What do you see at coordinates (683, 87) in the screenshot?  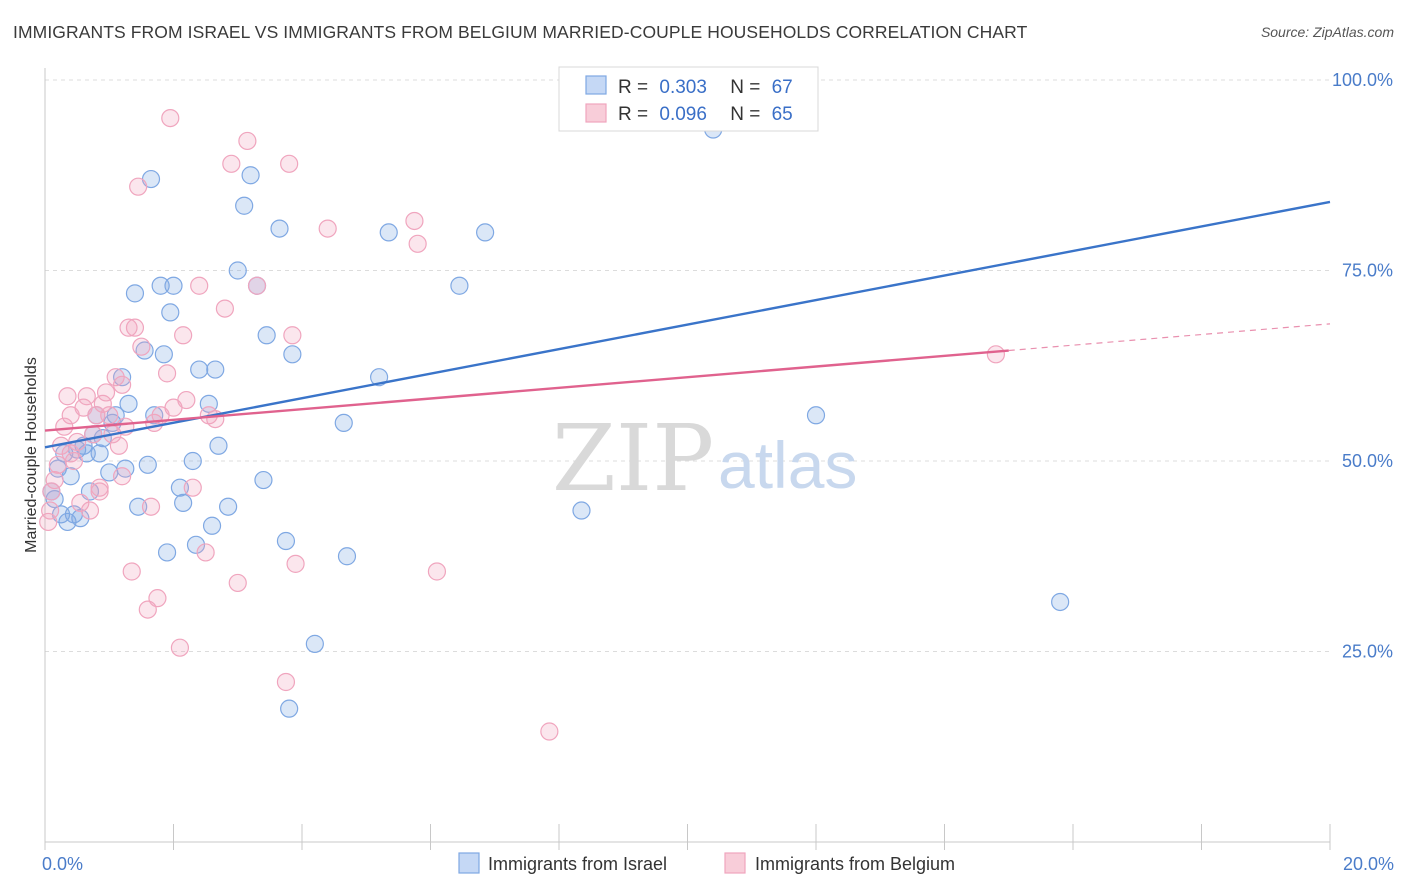 I see `legend-r-israel: 0.303` at bounding box center [683, 87].